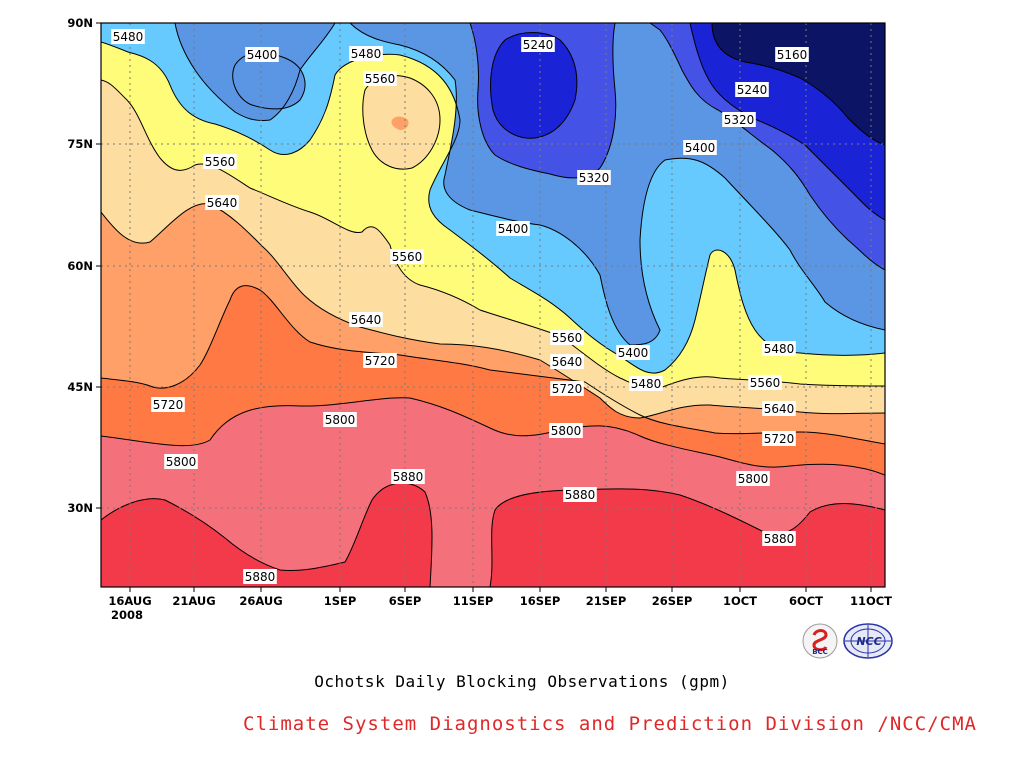 Image resolution: width=1024 pixels, height=768 pixels. What do you see at coordinates (193, 601) in the screenshot?
I see `x-tick-label: 21AUG` at bounding box center [193, 601].